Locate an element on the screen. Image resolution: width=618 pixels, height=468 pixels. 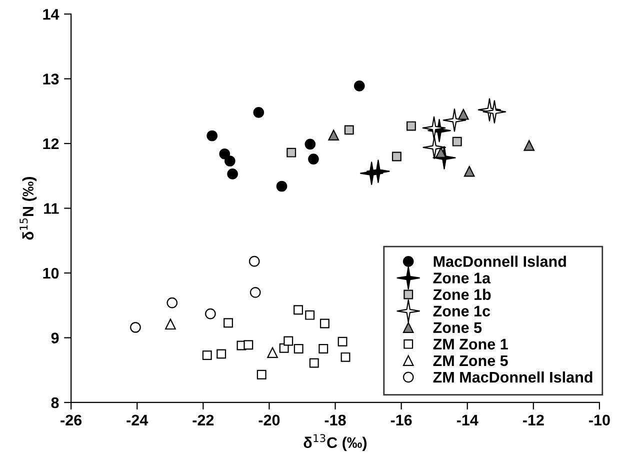
legend-label: ZM MacDonnell Island is located at coordinates (512, 377).